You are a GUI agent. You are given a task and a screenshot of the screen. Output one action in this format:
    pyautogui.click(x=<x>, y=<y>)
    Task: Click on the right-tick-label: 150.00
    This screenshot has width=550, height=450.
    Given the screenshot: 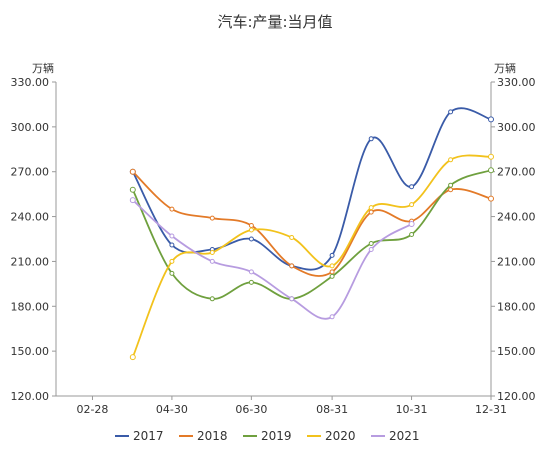 What is the action you would take?
    pyautogui.click(x=516, y=351)
    